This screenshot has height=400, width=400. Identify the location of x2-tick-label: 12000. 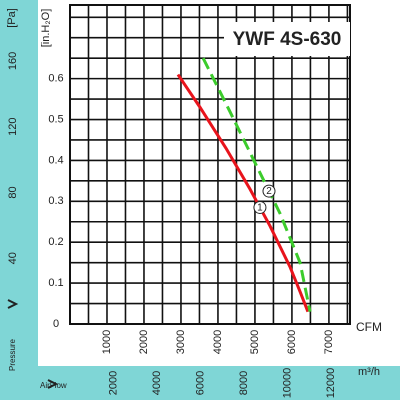
(331, 383).